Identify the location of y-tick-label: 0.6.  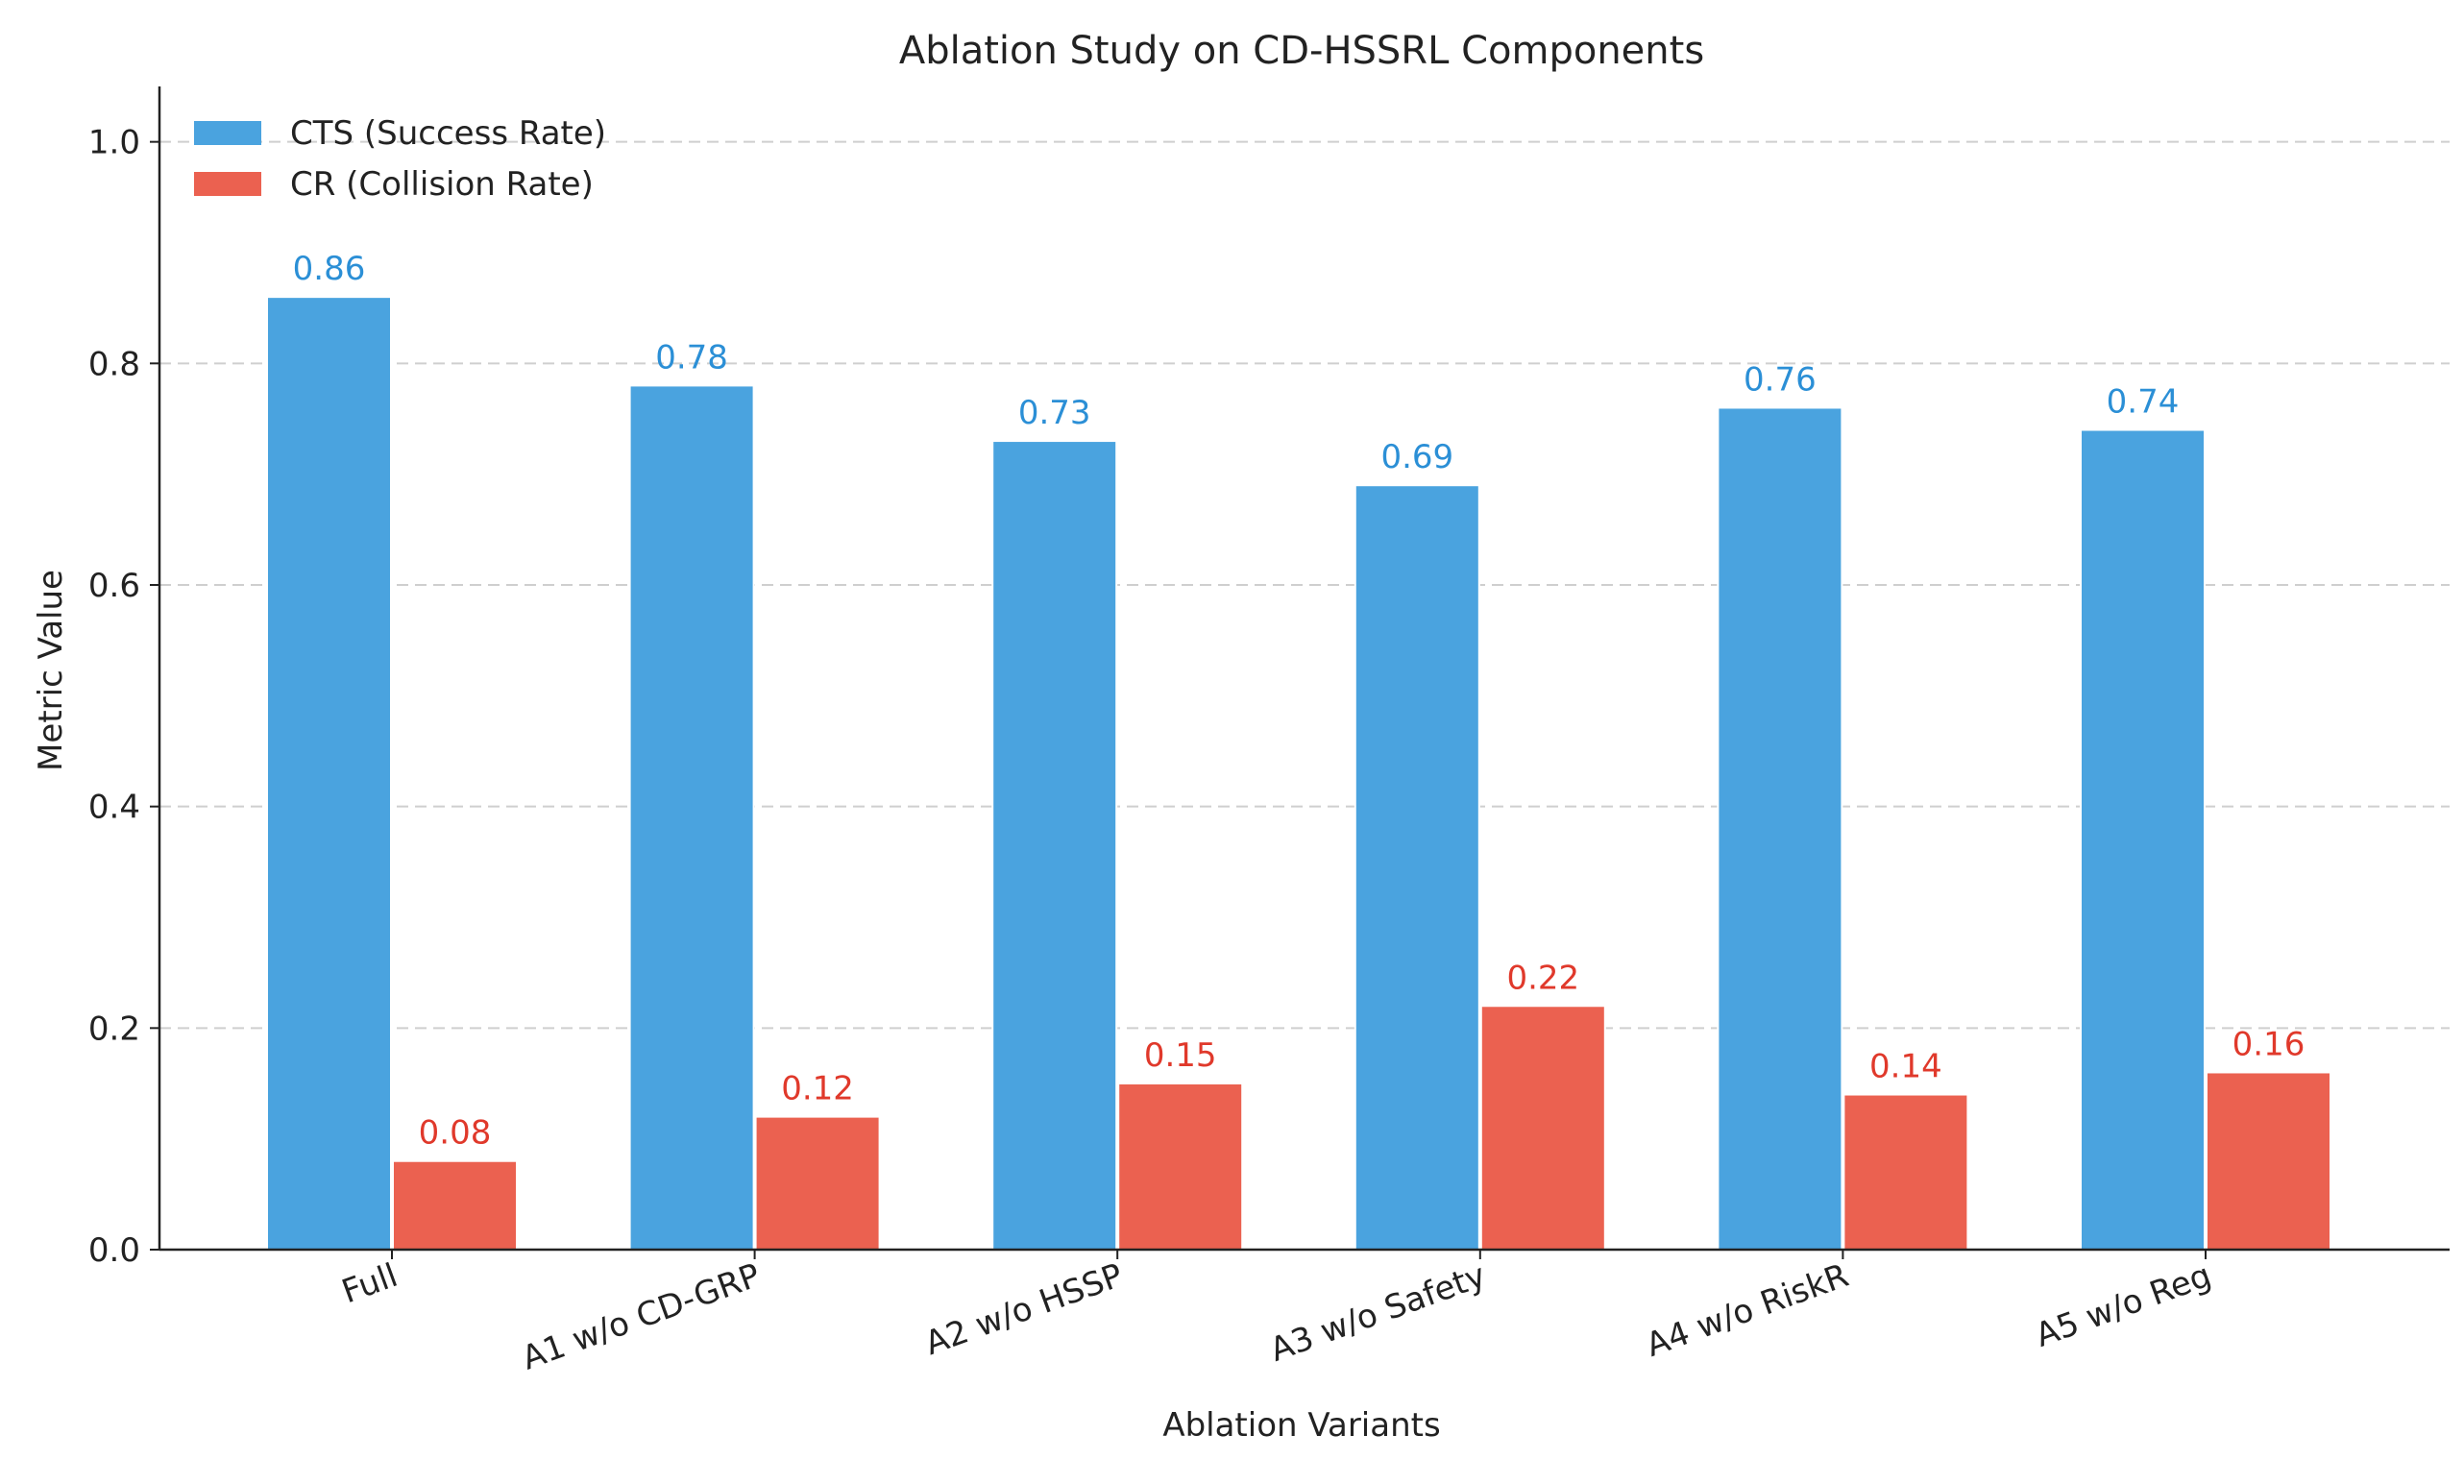
(114, 586).